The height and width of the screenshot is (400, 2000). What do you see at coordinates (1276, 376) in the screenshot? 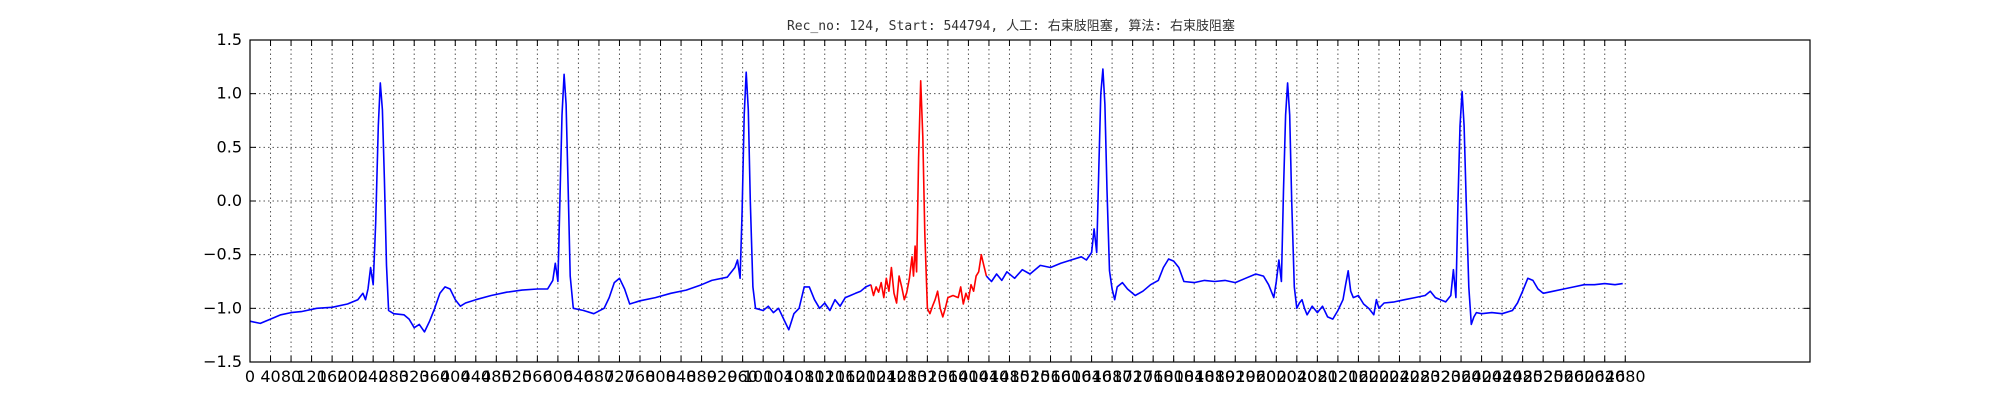
I see `x-tick-label: 2000` at bounding box center [1276, 376].